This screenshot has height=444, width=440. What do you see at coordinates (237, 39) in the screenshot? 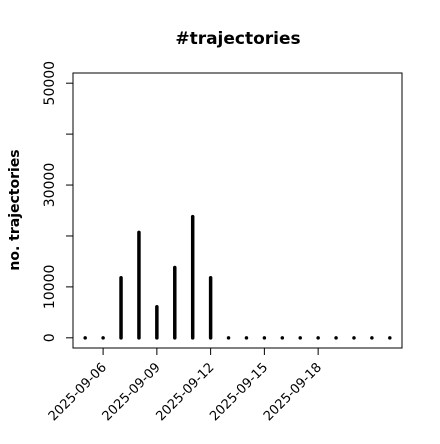
I see `chart-title: #trajectories` at bounding box center [237, 39].